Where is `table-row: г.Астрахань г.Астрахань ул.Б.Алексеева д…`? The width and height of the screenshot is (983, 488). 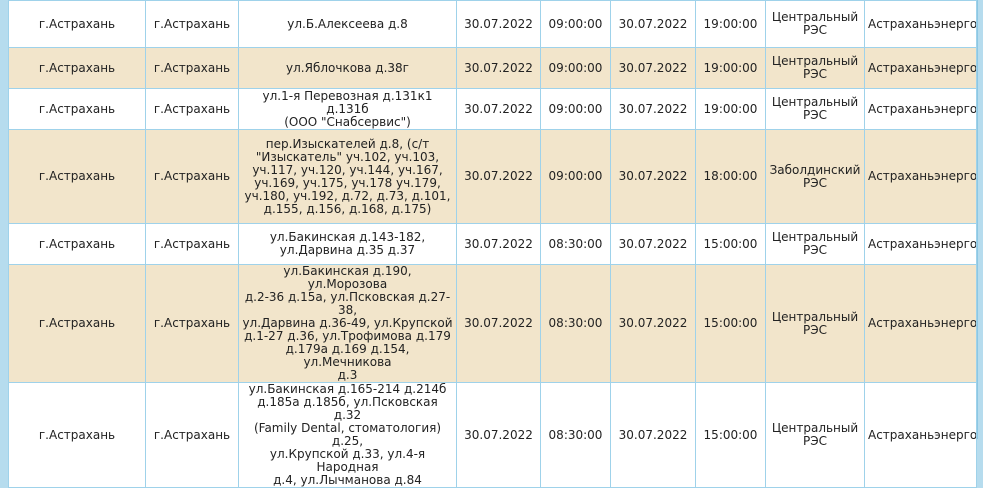 table-row: г.Астрахань г.Астрахань ул.Б.Алексеева д… is located at coordinates (492, 24).